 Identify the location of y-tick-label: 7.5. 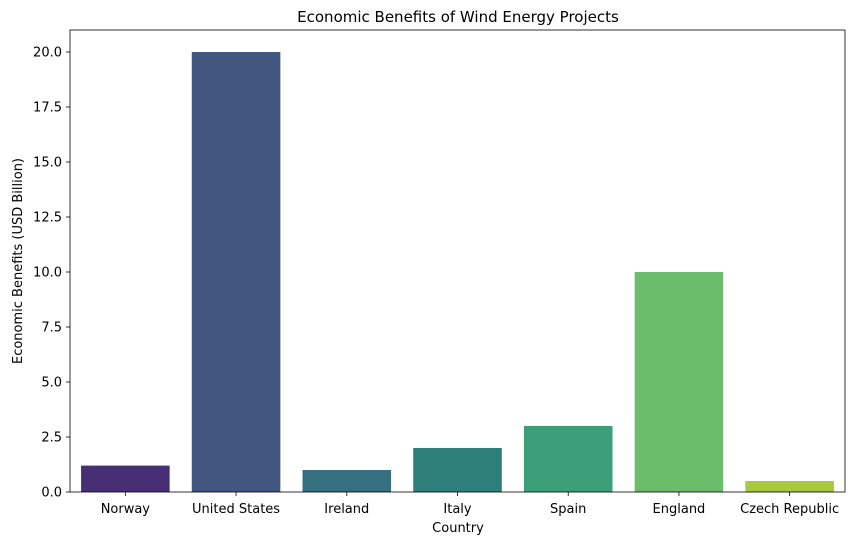
(51, 328).